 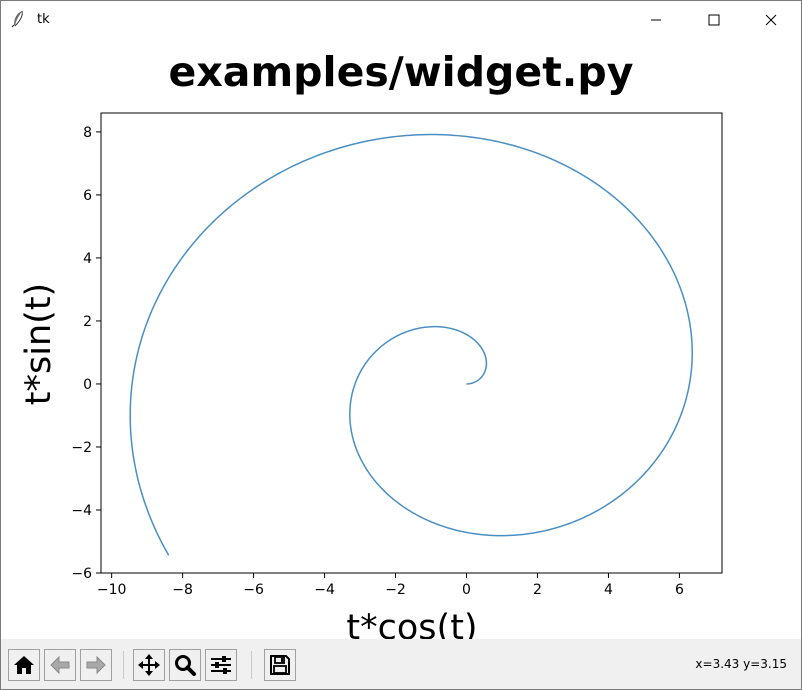 What do you see at coordinates (537, 590) in the screenshot?
I see `x-tick-label: 2` at bounding box center [537, 590].